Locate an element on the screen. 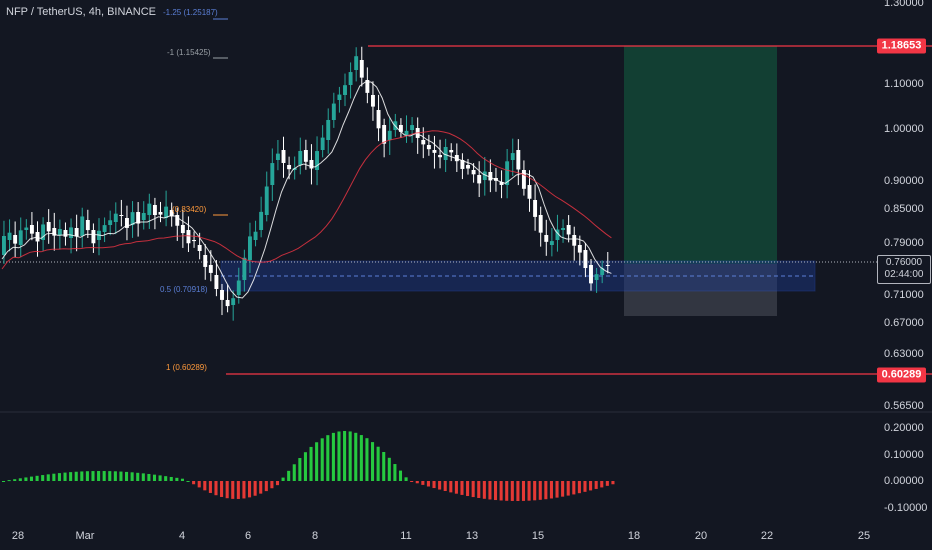 This screenshot has width=932, height=550. oscillator-axis-label: 0.00000 is located at coordinates (904, 481).